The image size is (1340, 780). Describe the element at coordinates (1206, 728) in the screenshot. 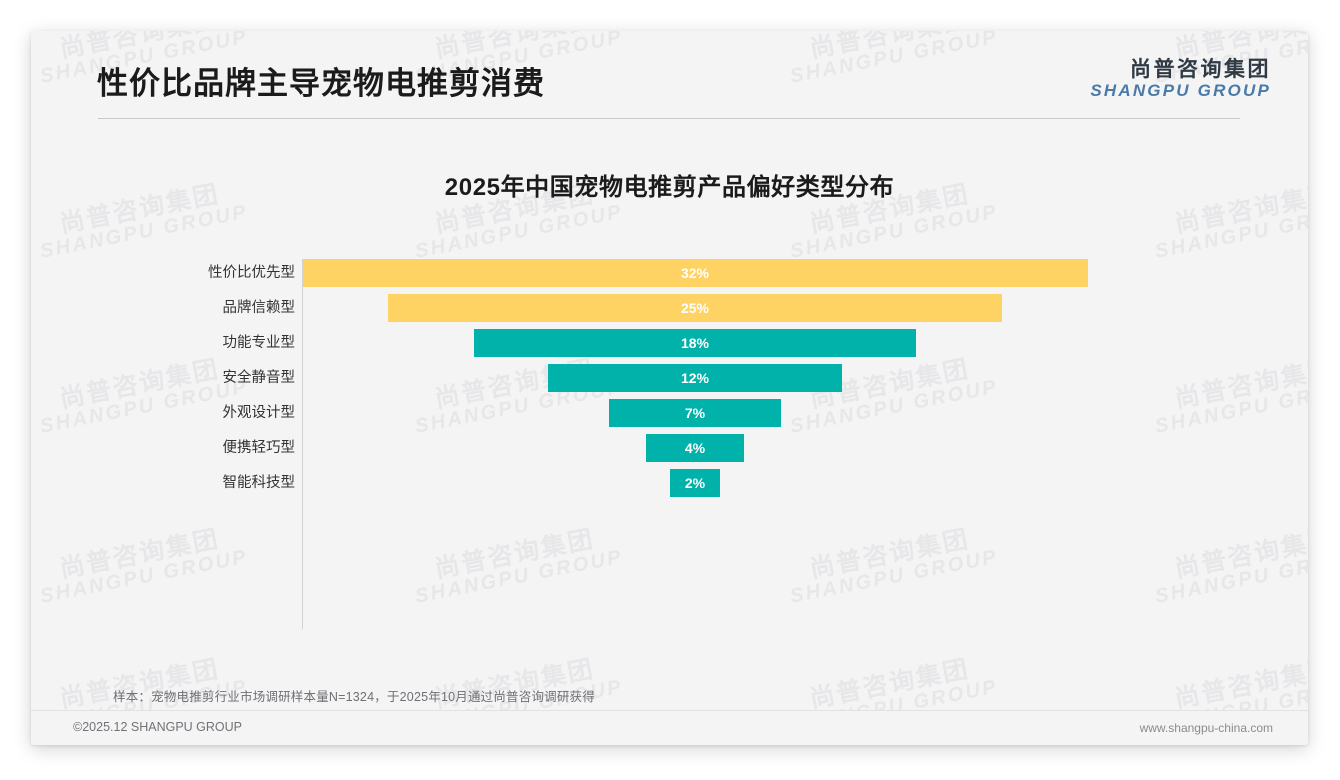

I see `website-link: www.shangpu-china.com` at that location.